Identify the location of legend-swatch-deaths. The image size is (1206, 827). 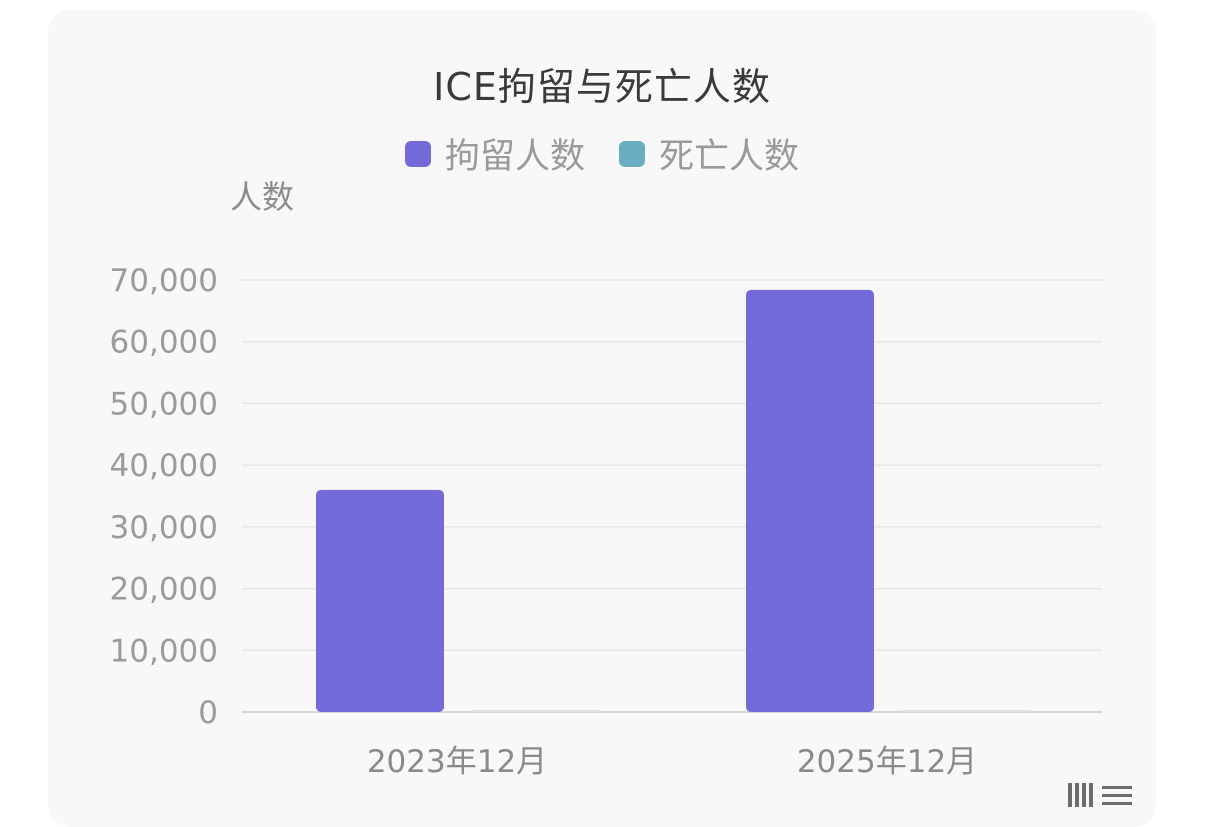
(632, 153).